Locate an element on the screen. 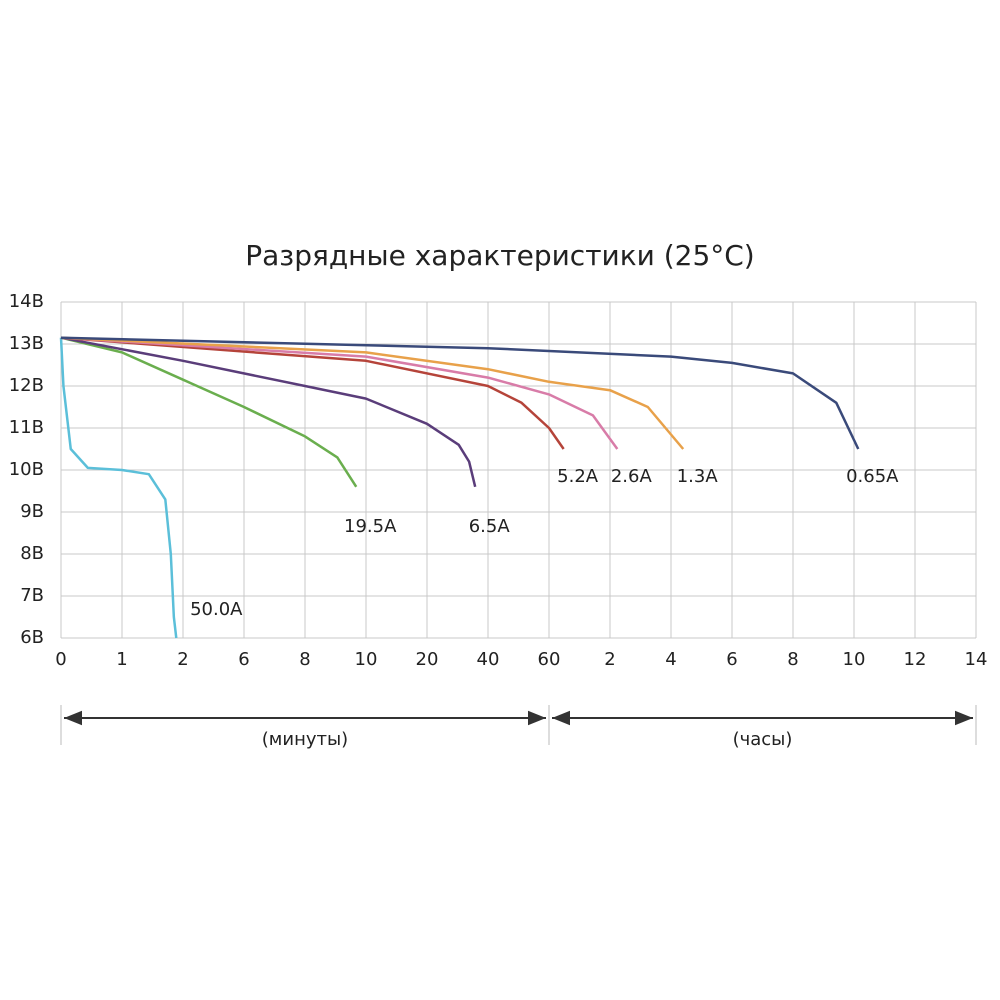 Image resolution: width=1000 pixels, height=1000 pixels. x-tick-label: 1 is located at coordinates (121, 659).